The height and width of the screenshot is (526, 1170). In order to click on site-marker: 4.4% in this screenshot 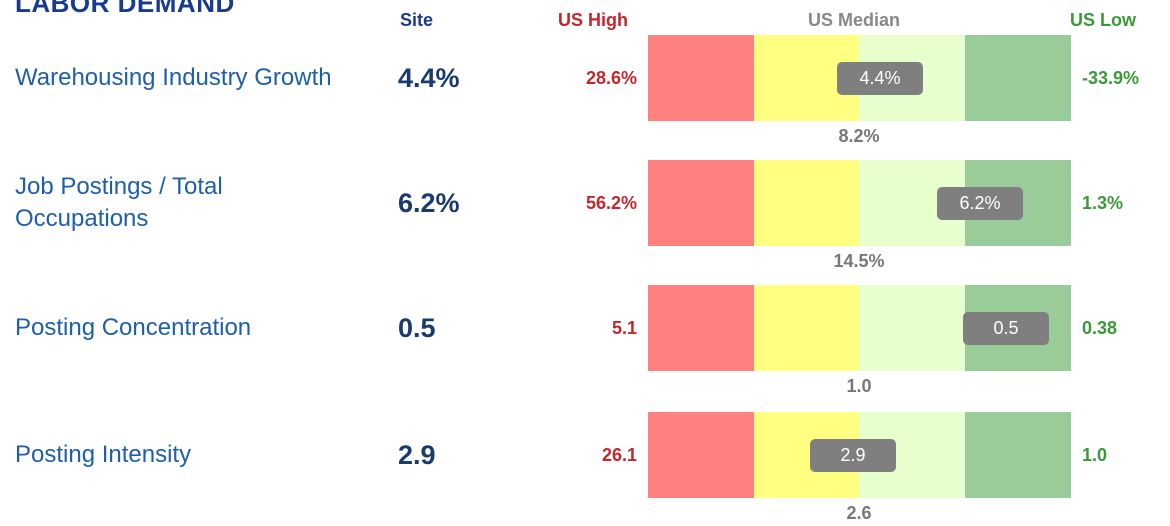, I will do `click(880, 78)`.